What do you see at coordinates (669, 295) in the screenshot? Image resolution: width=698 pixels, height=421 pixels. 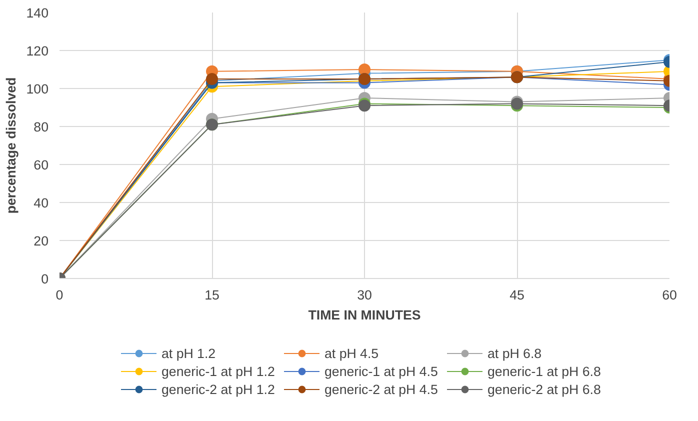 I see `x-tick-label: 60` at bounding box center [669, 295].